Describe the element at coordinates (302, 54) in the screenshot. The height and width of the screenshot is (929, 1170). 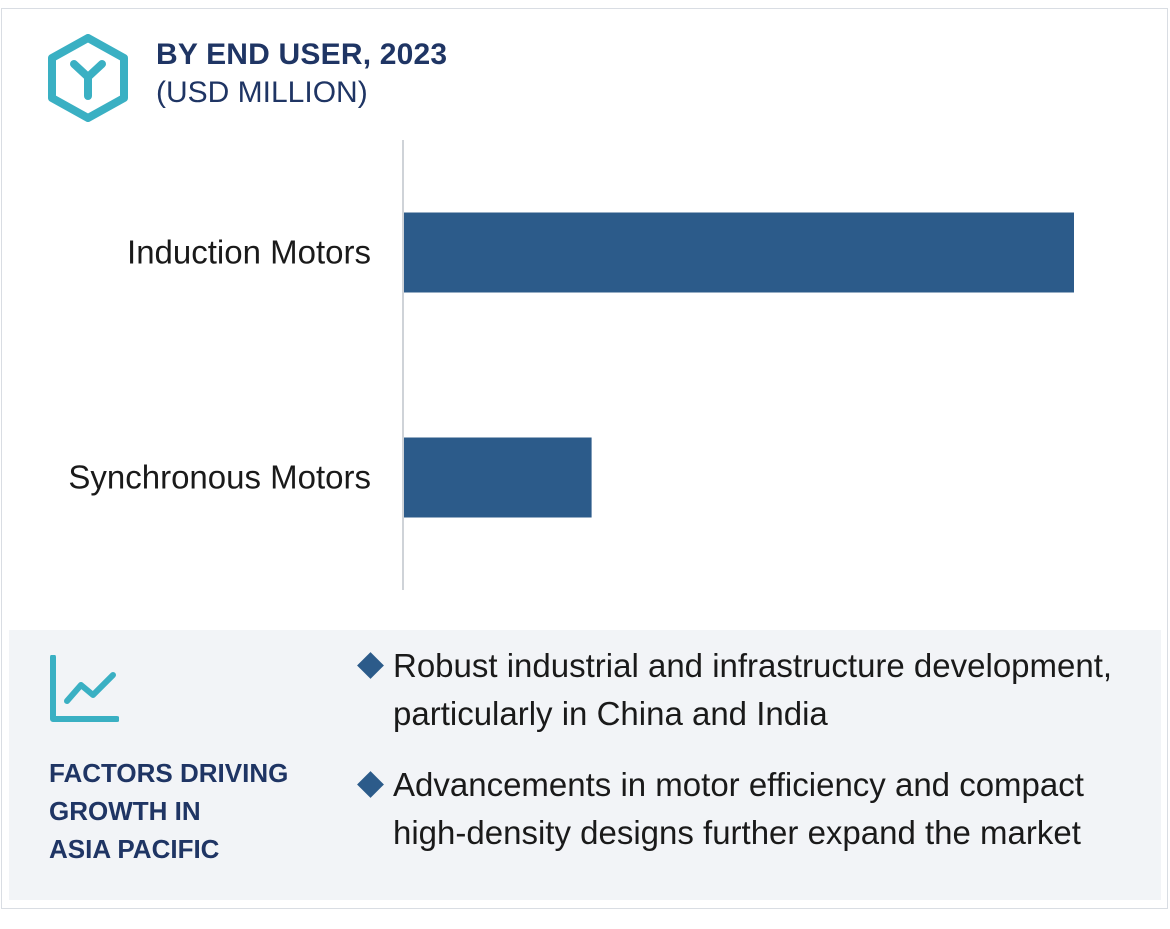
I see `chart-title: BY END USER, 2023` at that location.